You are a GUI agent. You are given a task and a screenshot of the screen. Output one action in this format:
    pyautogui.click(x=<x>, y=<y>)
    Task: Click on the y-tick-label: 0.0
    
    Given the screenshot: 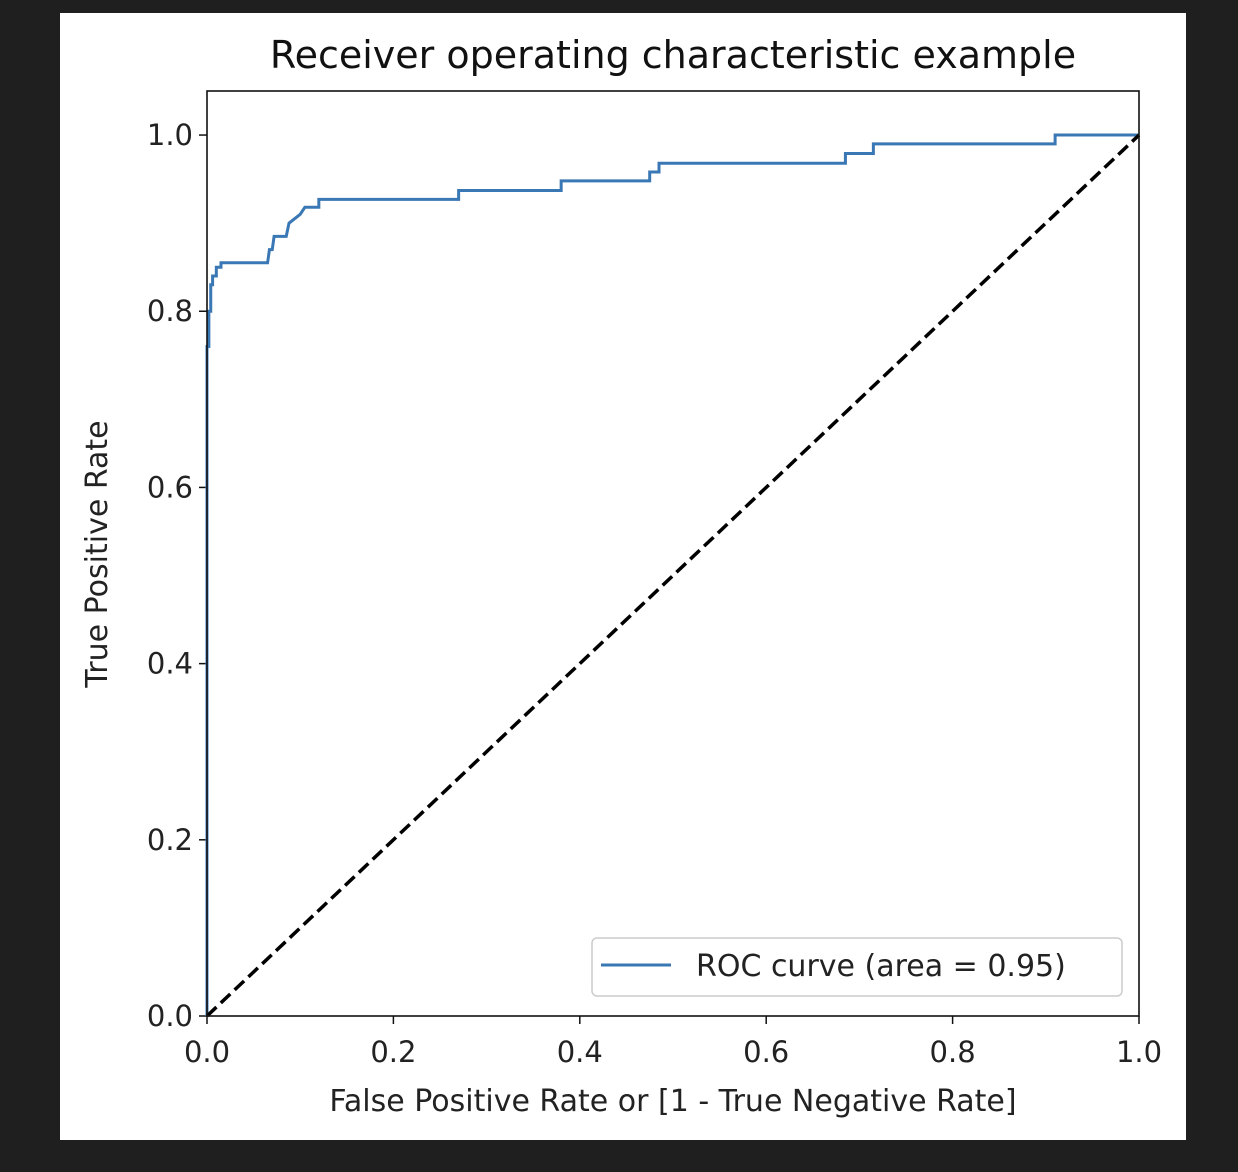 What is the action you would take?
    pyautogui.click(x=170, y=1016)
    